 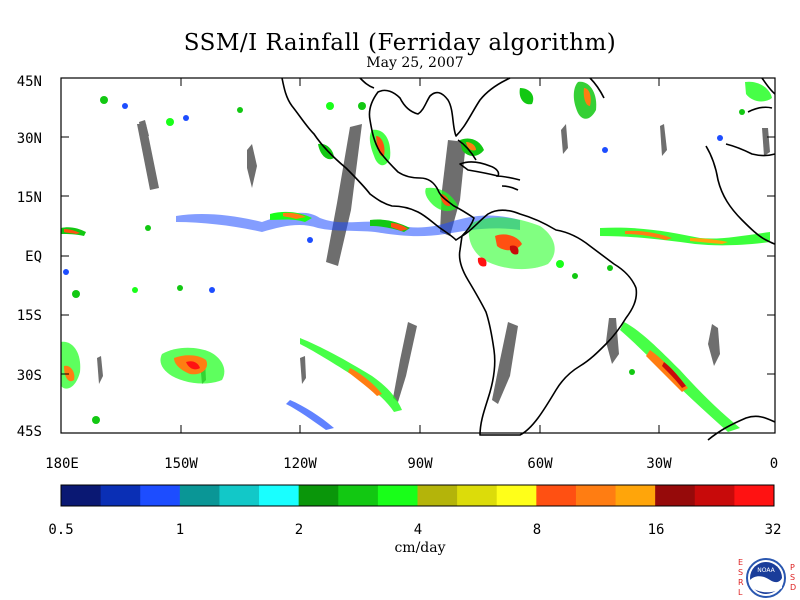 I want to click on logo-right-letter: D, so click(x=793, y=587).